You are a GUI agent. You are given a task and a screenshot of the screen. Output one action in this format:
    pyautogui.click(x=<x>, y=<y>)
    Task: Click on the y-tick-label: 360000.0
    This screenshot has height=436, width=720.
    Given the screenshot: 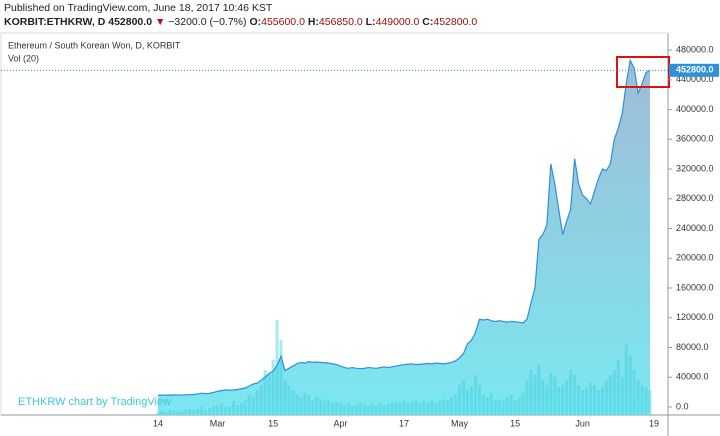 What is the action you would take?
    pyautogui.click(x=695, y=139)
    